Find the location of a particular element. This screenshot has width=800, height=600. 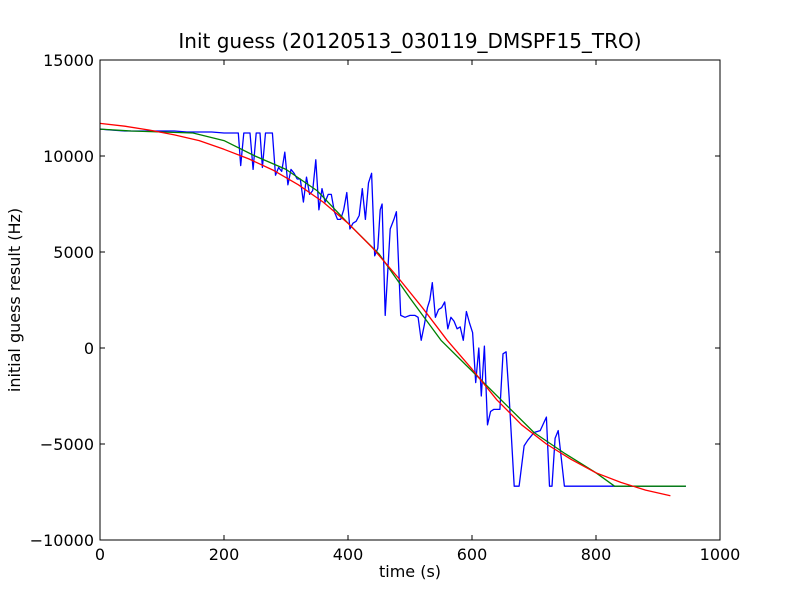

x-tick-label: 800 is located at coordinates (596, 554).